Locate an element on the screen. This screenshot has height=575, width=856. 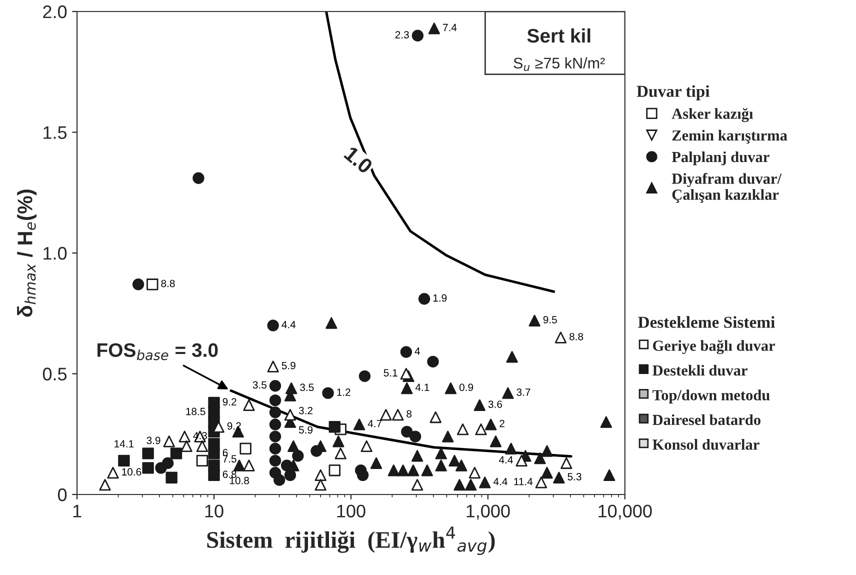
annotation: 5.3 is located at coordinates (575, 476).